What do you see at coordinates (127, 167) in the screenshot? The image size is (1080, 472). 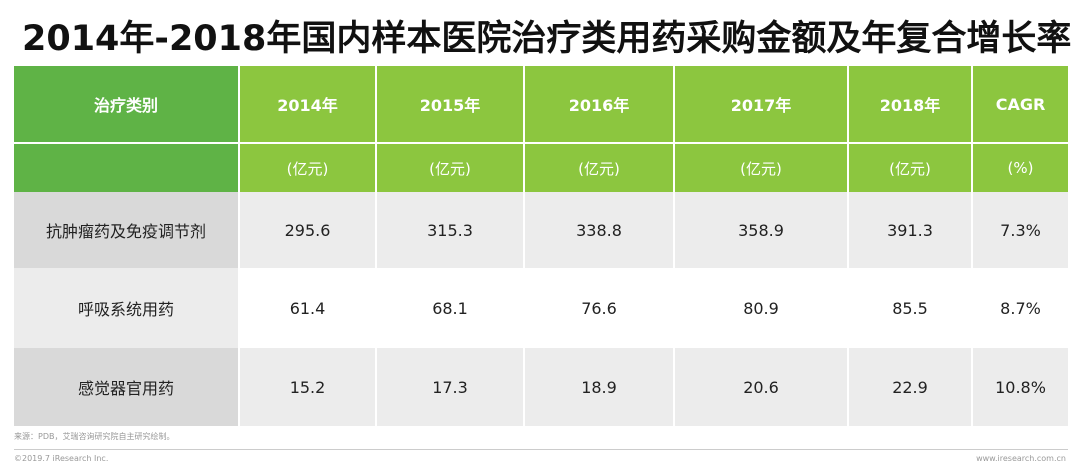 I see `unit-category` at bounding box center [127, 167].